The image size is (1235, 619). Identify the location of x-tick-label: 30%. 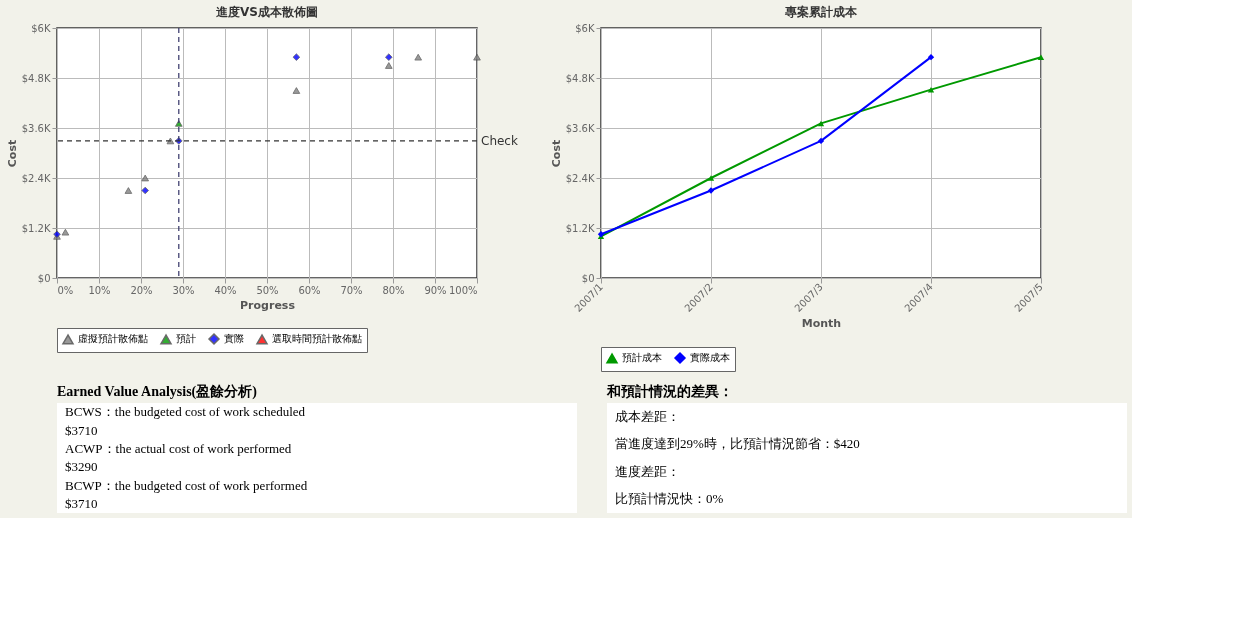
(183, 290).